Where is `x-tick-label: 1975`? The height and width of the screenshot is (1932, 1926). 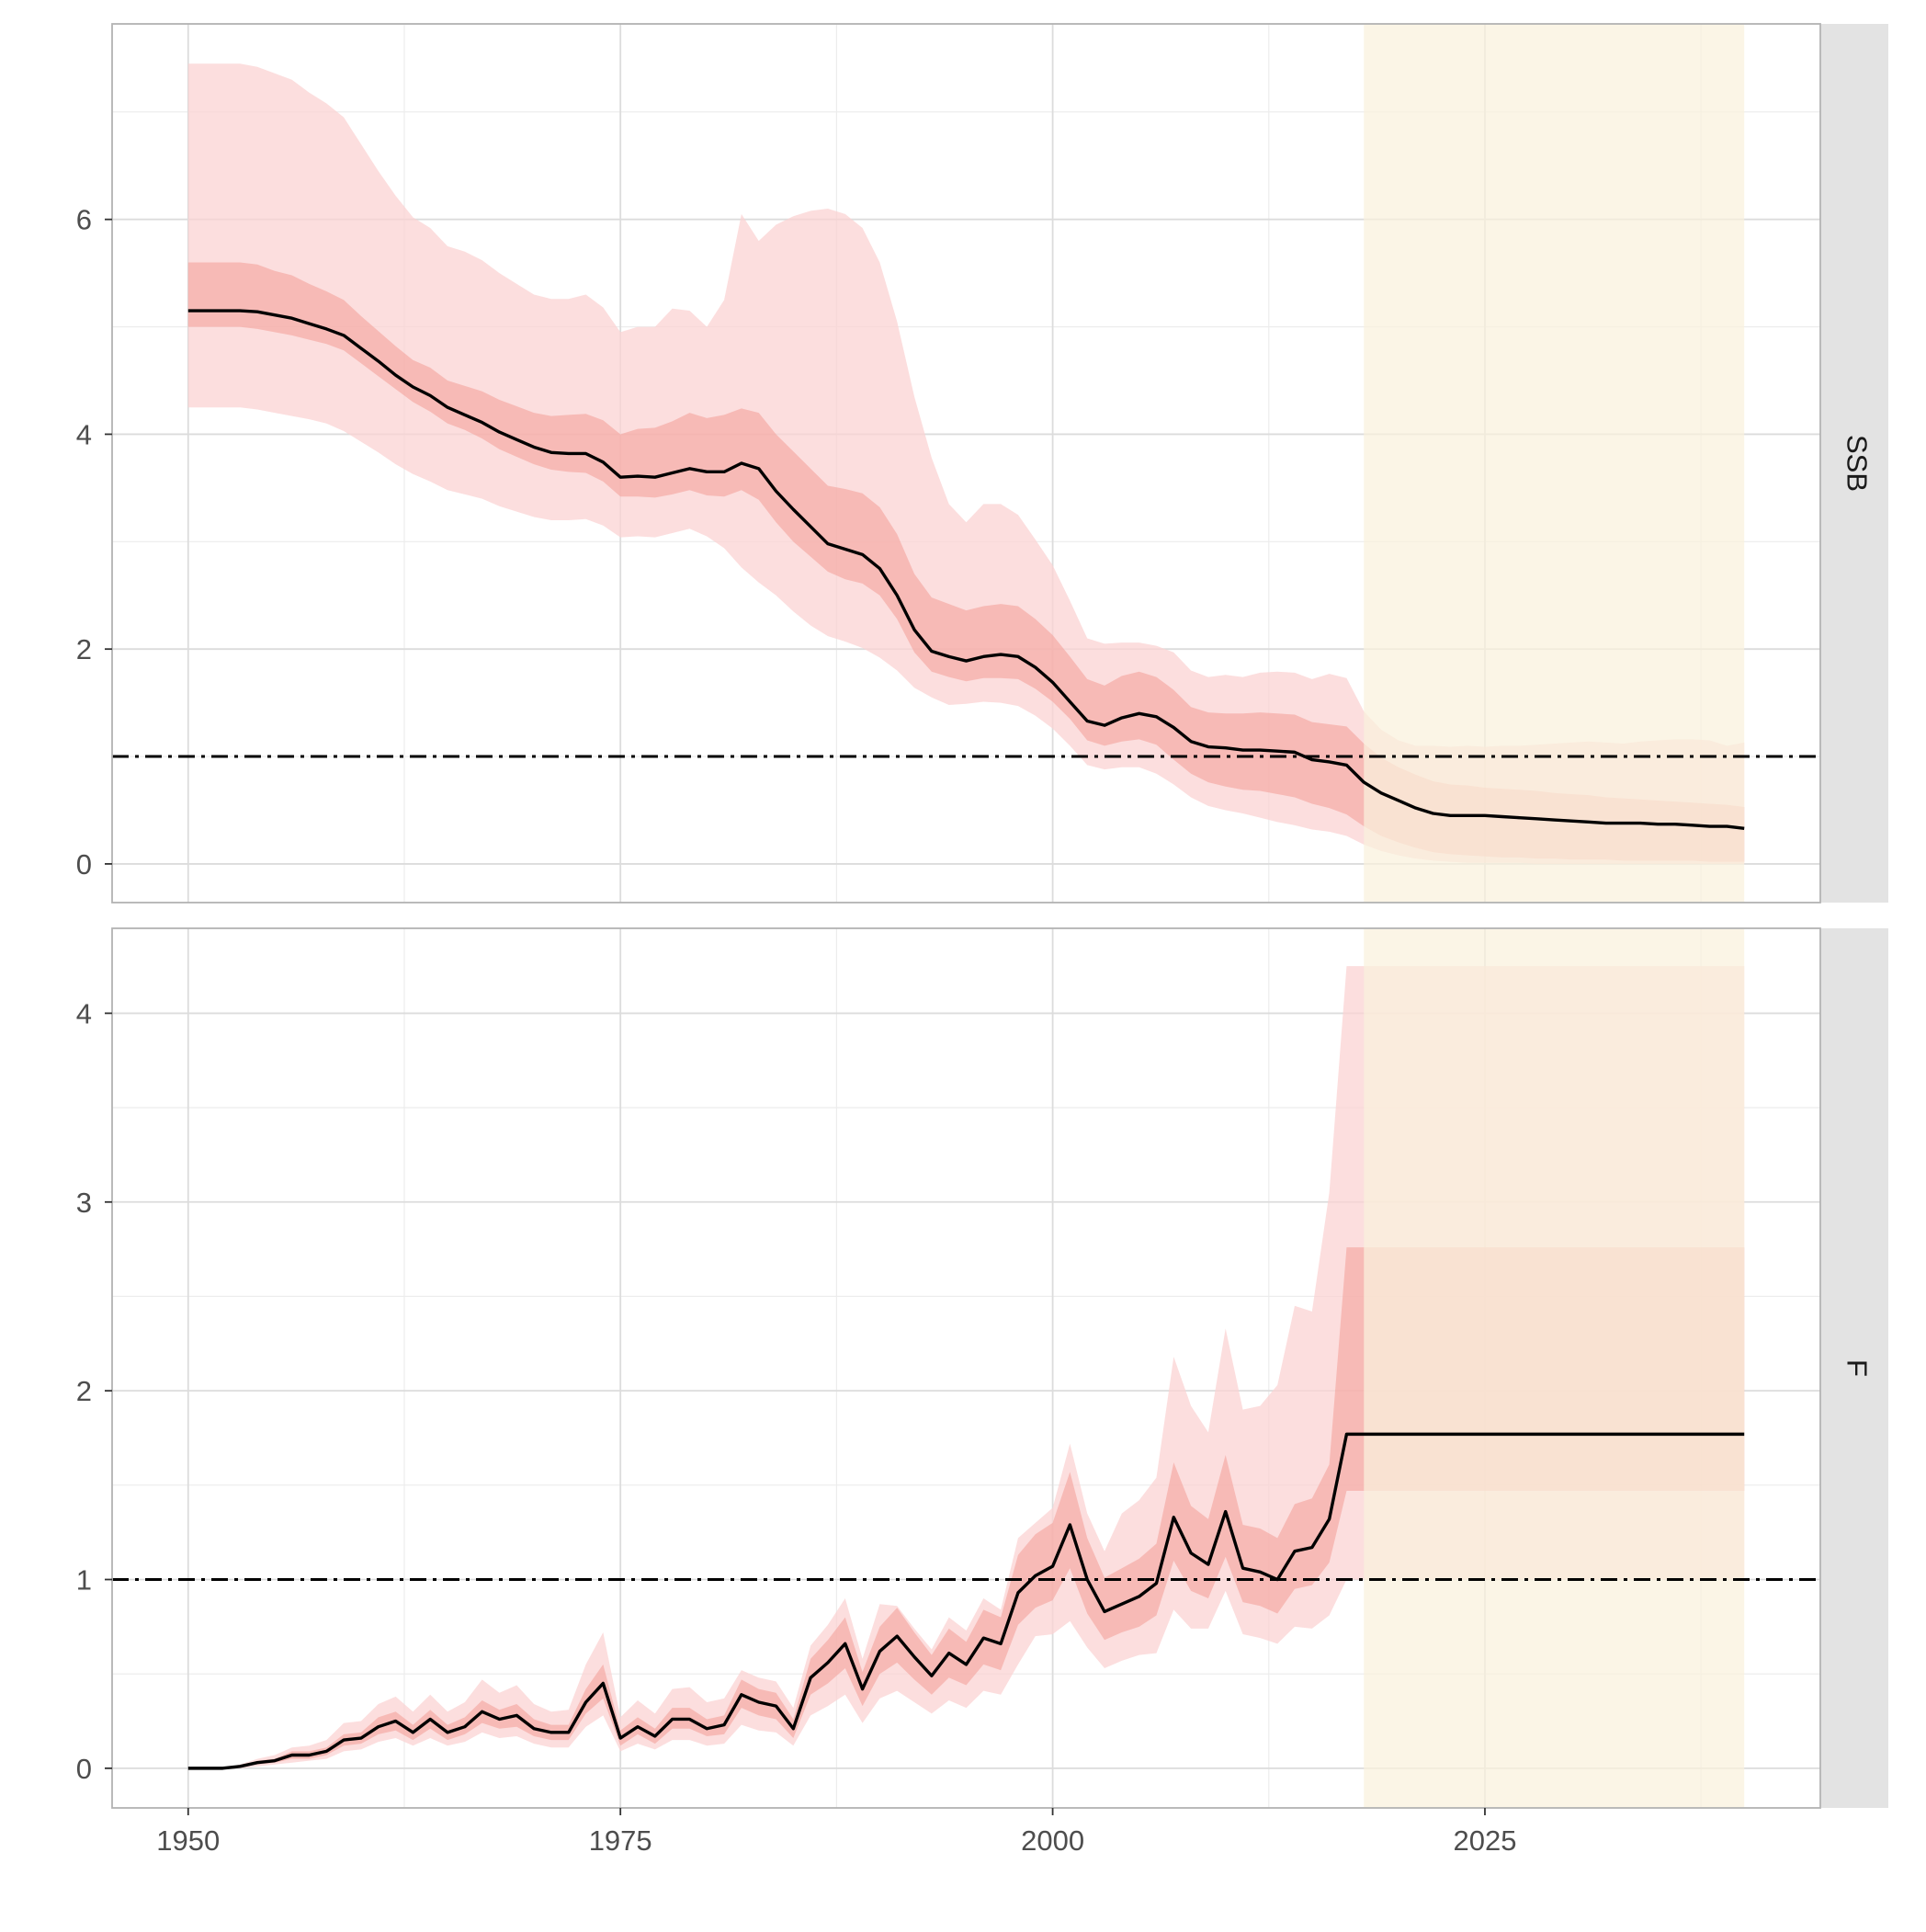
x-tick-label: 1975 is located at coordinates (620, 1840).